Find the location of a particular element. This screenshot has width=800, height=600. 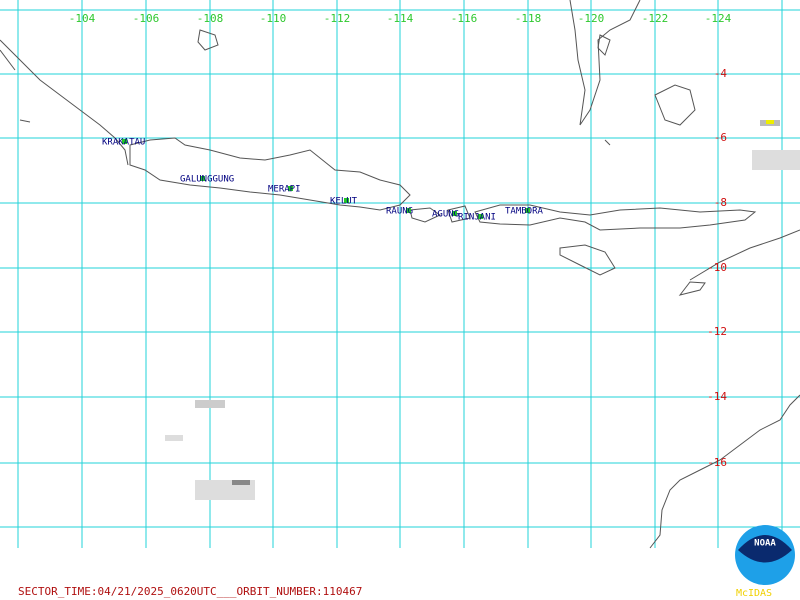

lat-label: -12 is located at coordinates (717, 331).